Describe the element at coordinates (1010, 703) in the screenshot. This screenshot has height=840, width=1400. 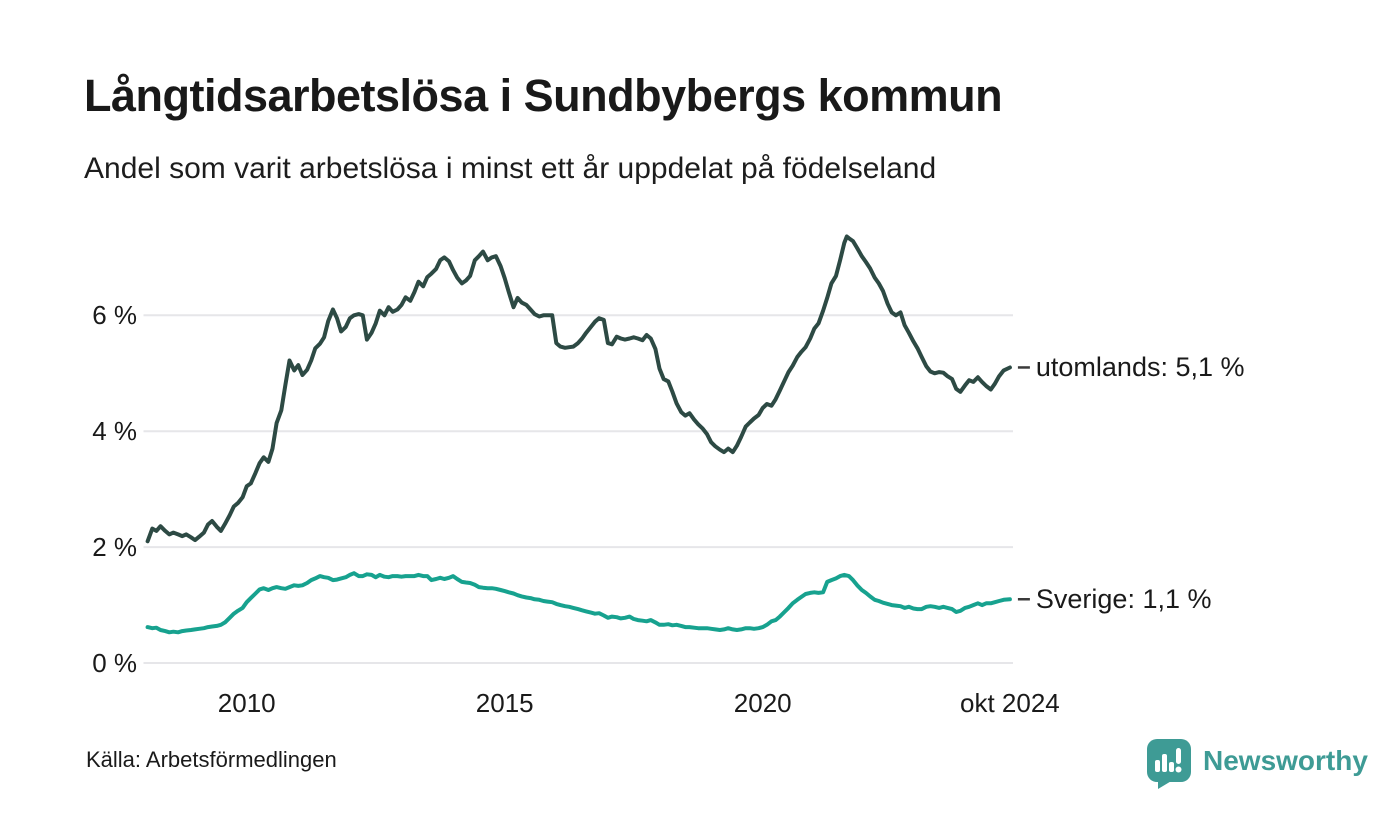
I see `x-tick-label: okt 2024` at that location.